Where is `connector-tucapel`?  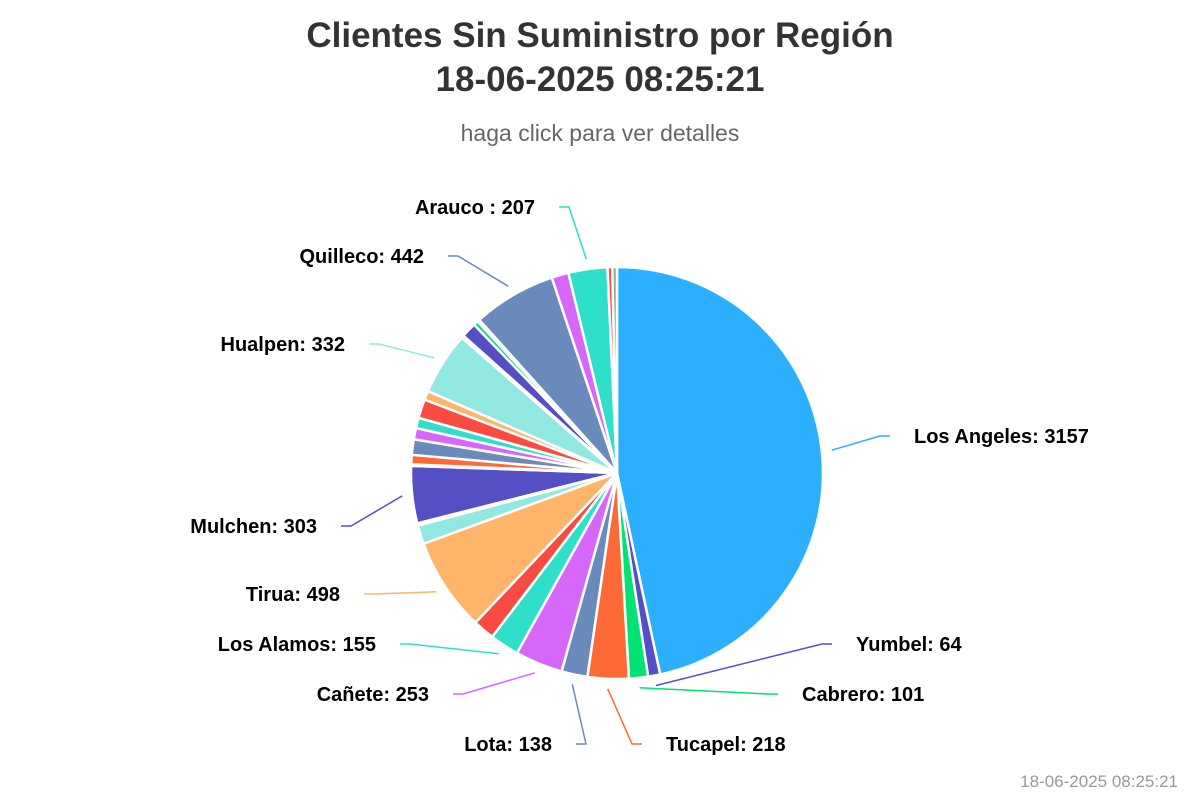
connector-tucapel is located at coordinates (624, 716).